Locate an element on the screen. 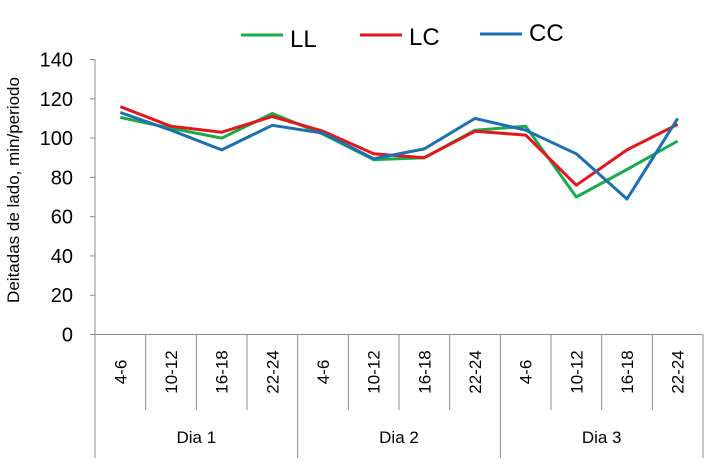  series-line-ll is located at coordinates (399, 155).